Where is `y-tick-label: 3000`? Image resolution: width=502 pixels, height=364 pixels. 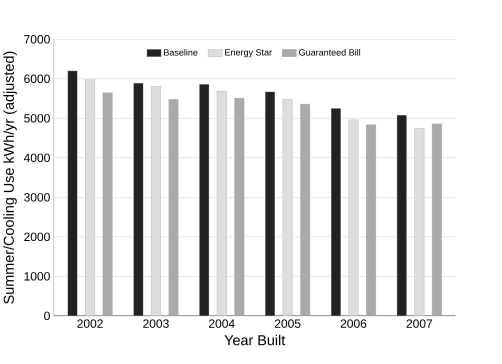 y-tick-label: 3000 is located at coordinates (37, 197).